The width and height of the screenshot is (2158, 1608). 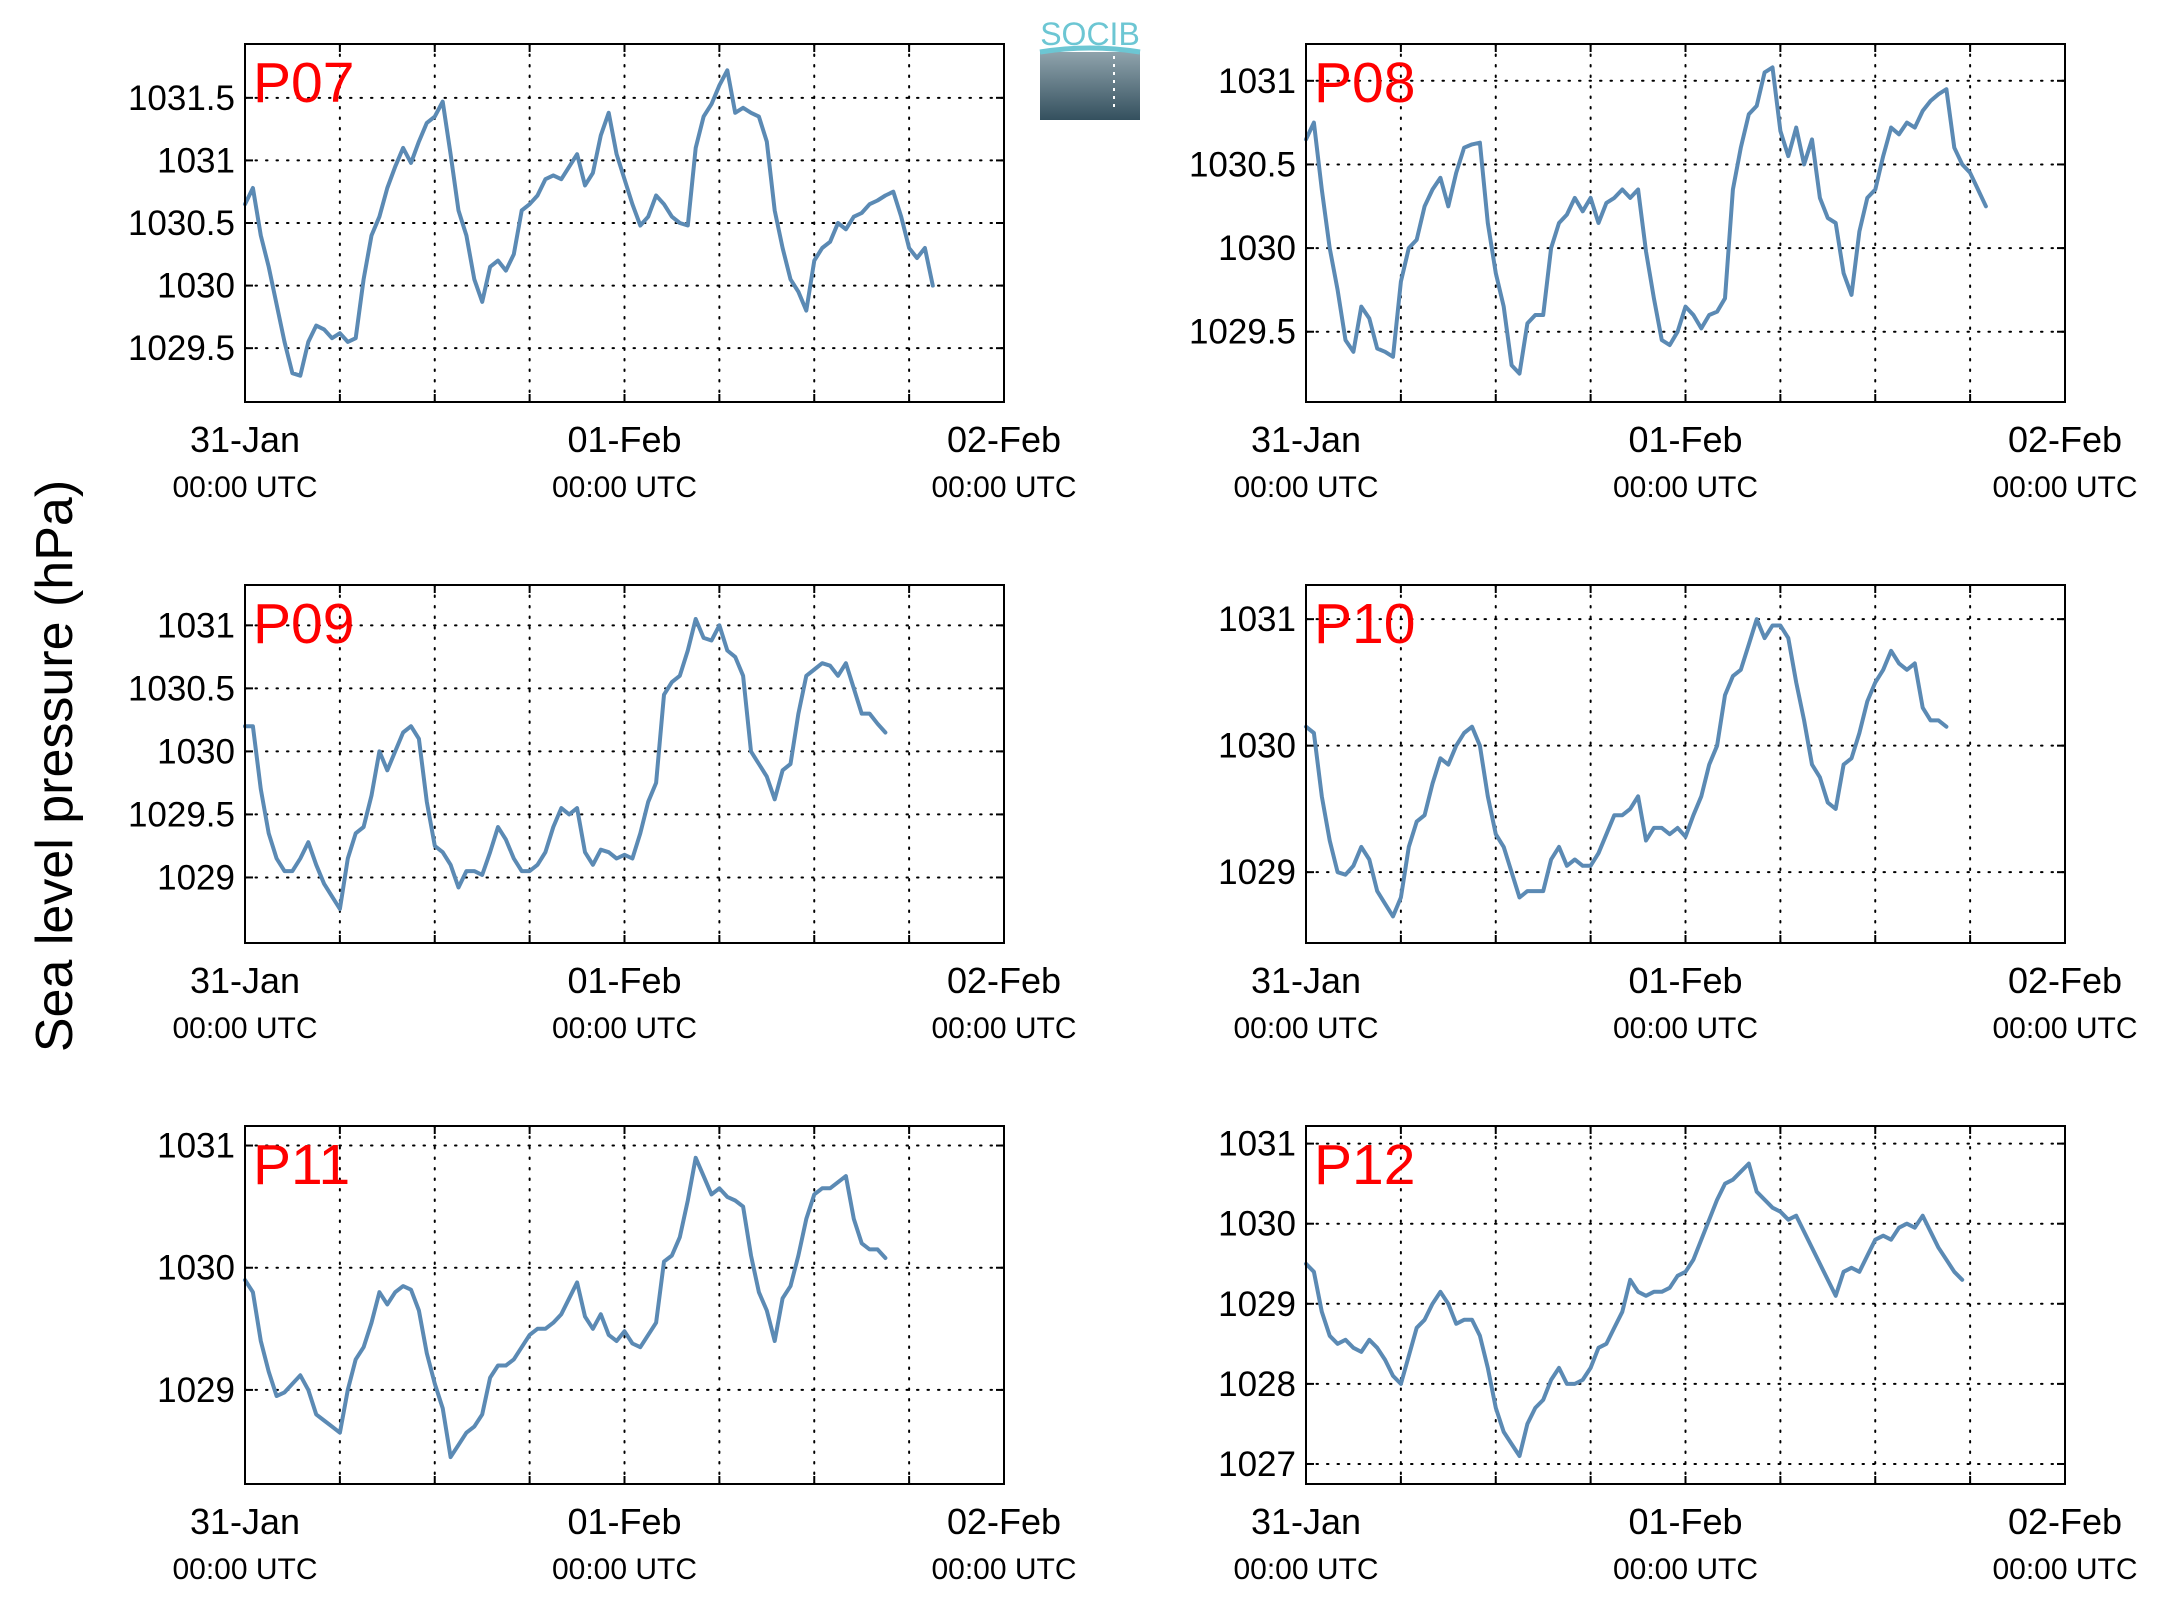 I want to click on panel-title: P10, so click(x=1364, y=624).